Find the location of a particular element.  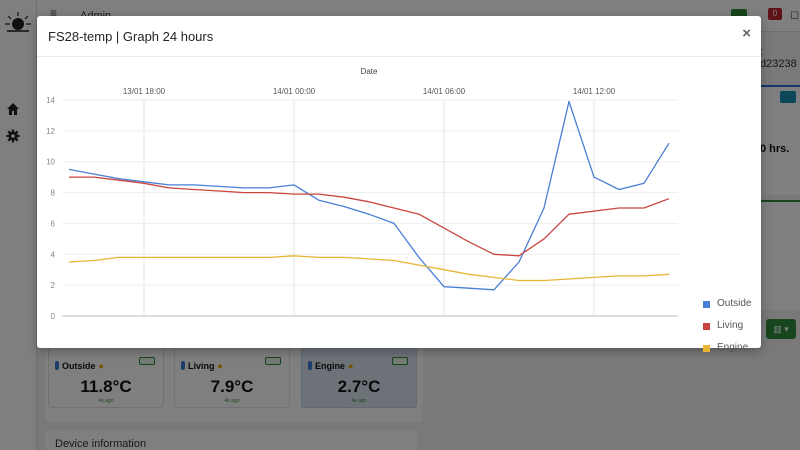

x-tick-label: 13/01 18:00 is located at coordinates (144, 91).